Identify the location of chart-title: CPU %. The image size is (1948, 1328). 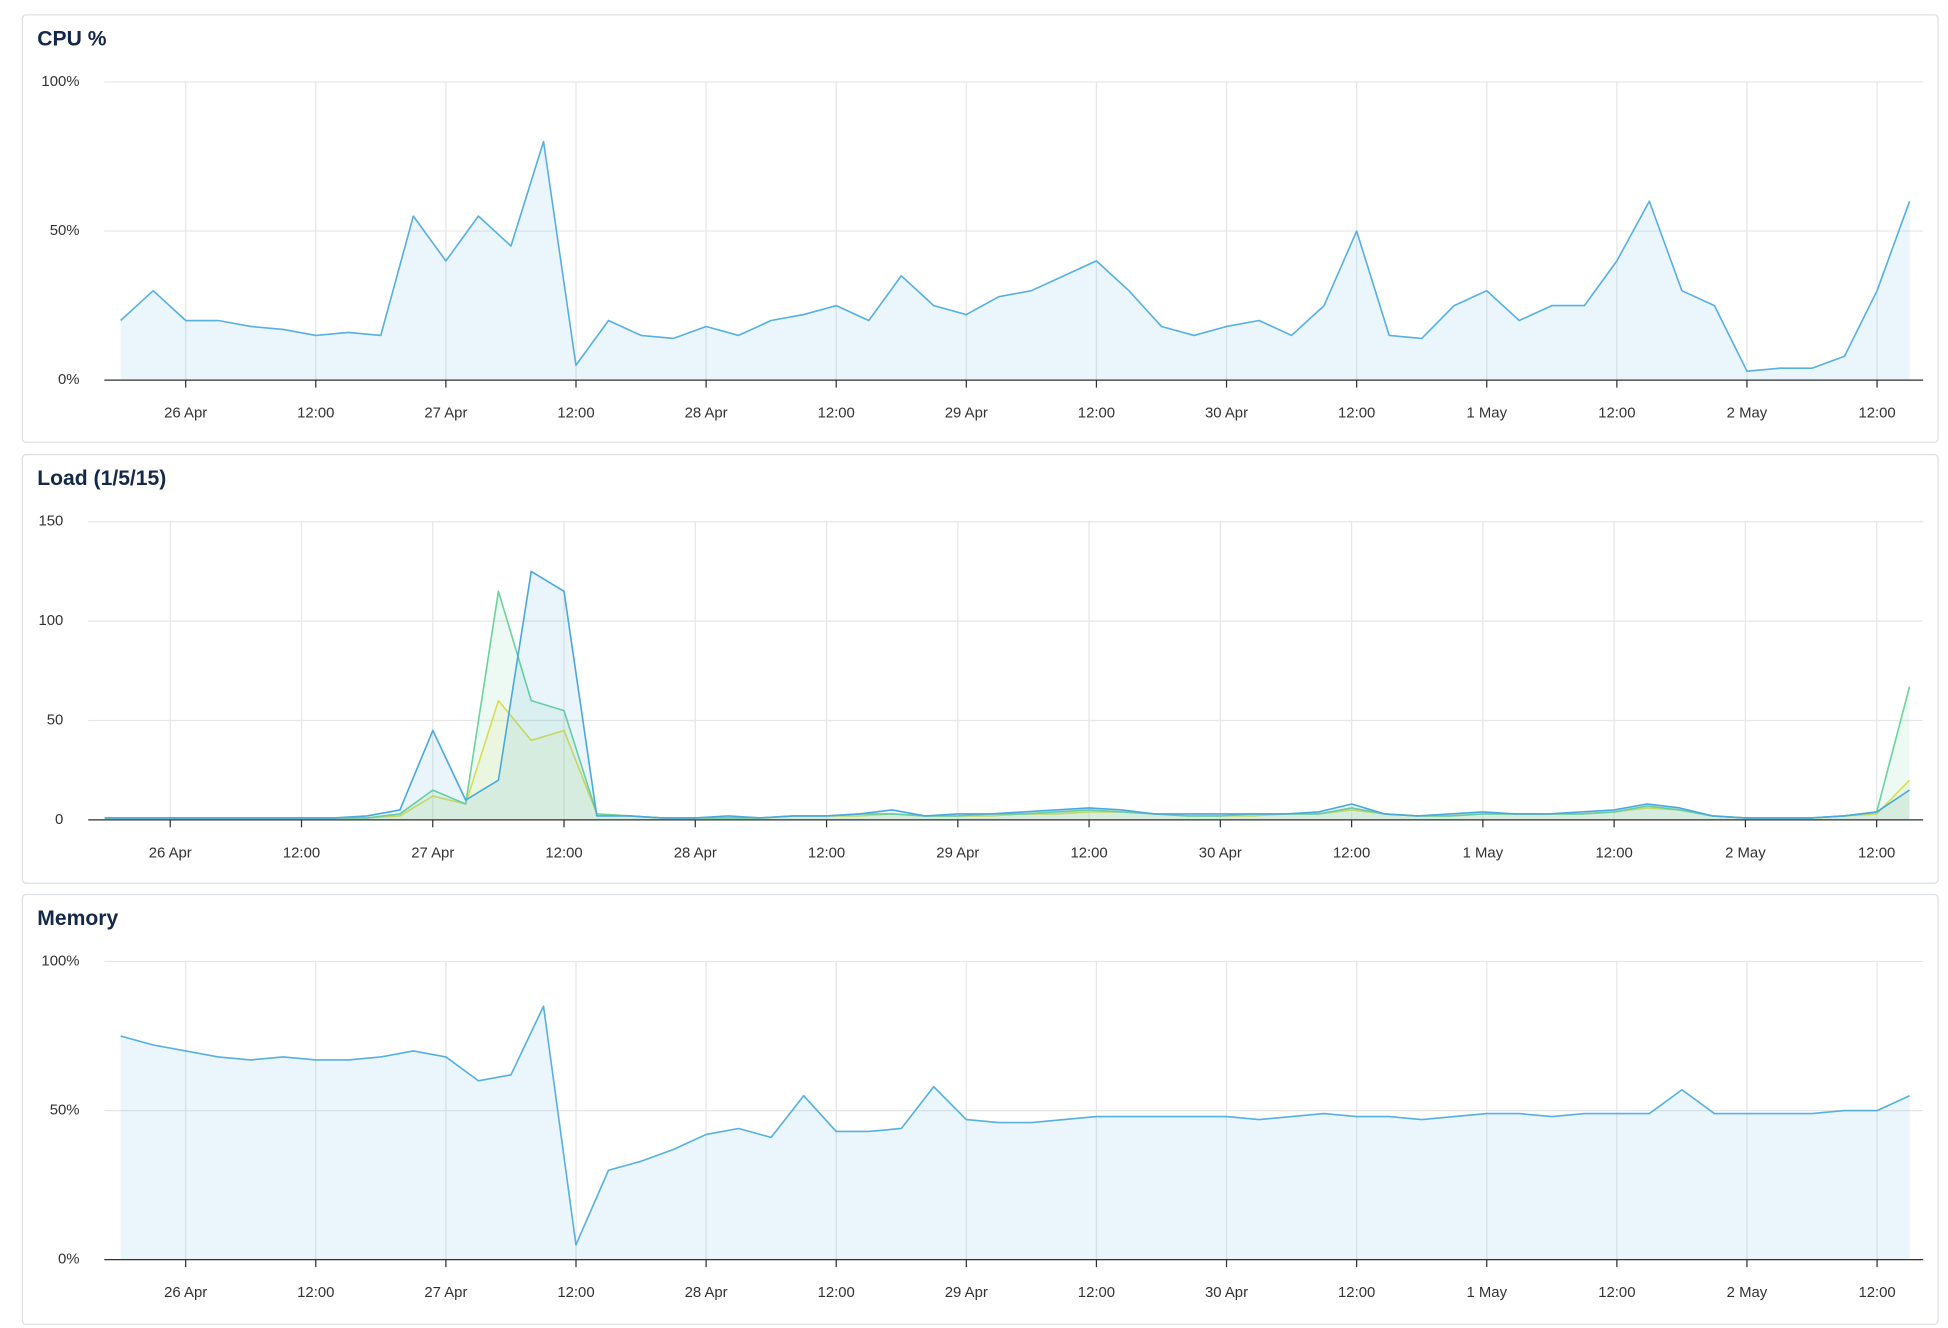
(71, 38).